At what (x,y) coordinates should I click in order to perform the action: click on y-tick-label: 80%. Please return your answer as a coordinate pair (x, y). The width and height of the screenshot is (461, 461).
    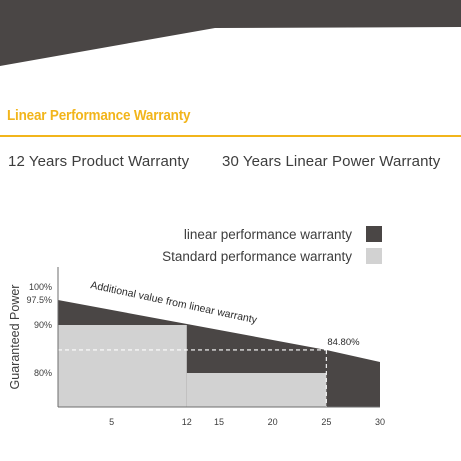
    Looking at the image, I should click on (43, 373).